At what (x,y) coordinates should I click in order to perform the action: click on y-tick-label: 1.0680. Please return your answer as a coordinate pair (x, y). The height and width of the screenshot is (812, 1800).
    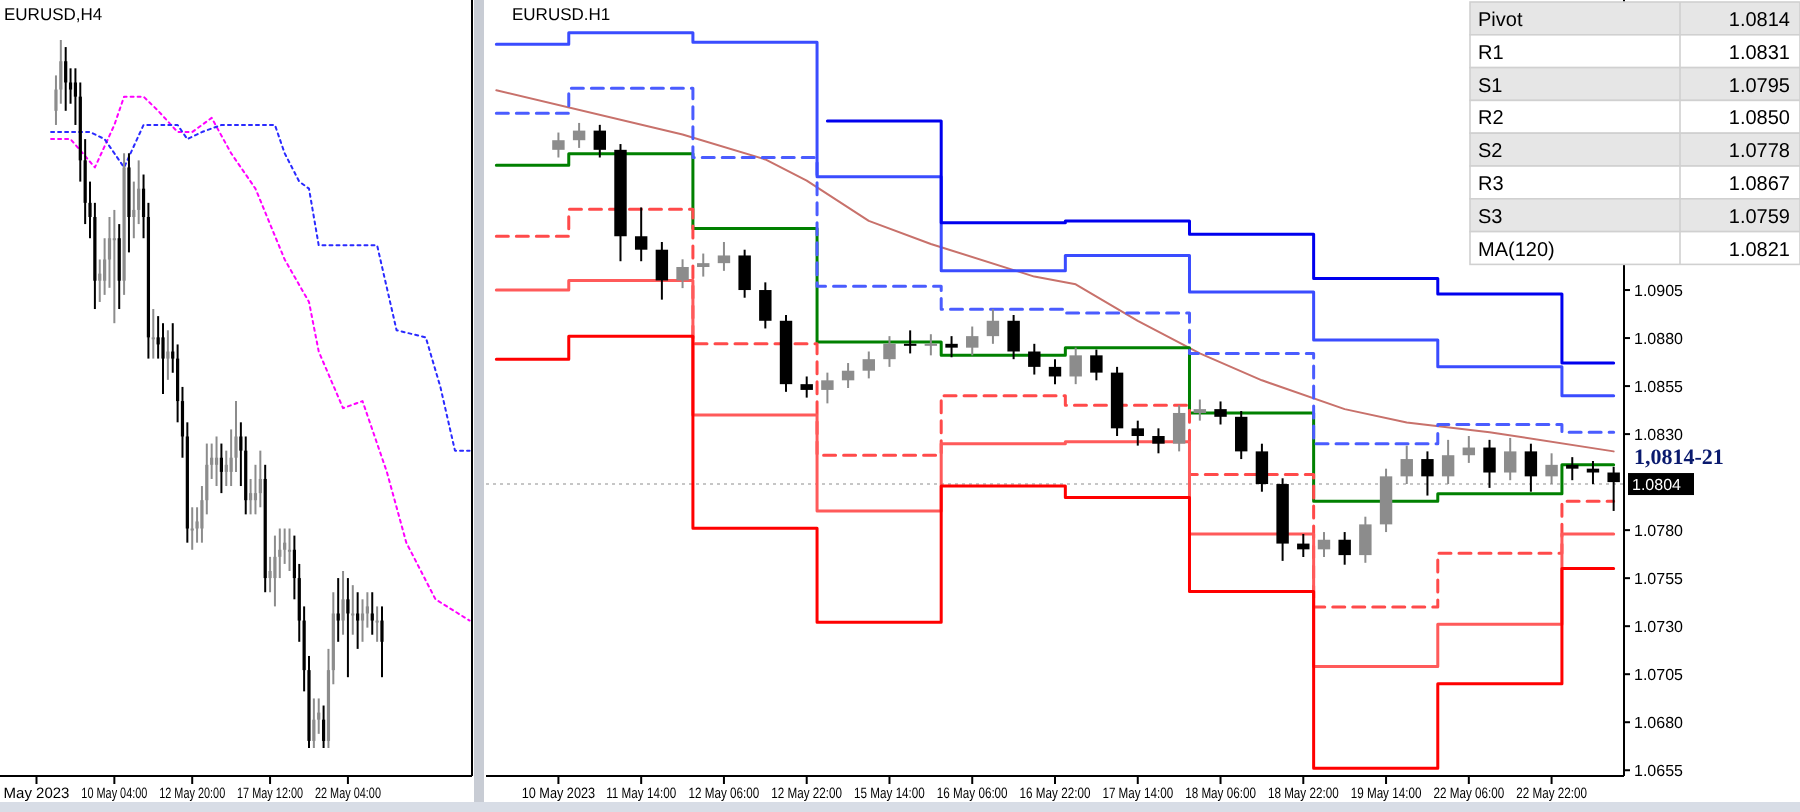
    Looking at the image, I should click on (1659, 723).